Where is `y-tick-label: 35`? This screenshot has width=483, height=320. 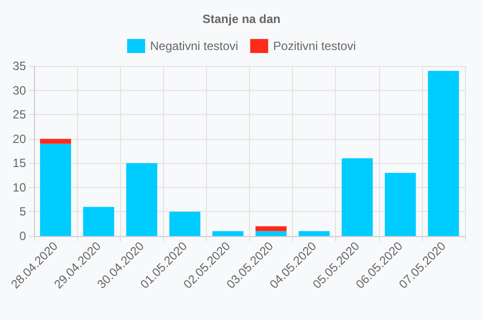 y-tick-label: 35 is located at coordinates (19, 66).